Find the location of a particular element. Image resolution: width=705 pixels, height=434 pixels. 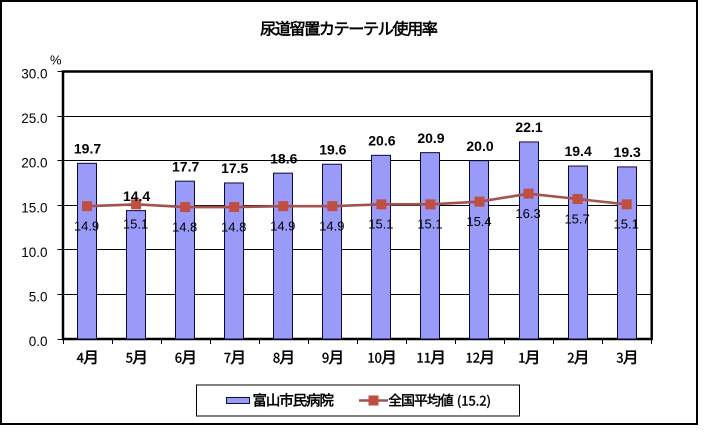

svg-text: 20.6 is located at coordinates (381, 141).